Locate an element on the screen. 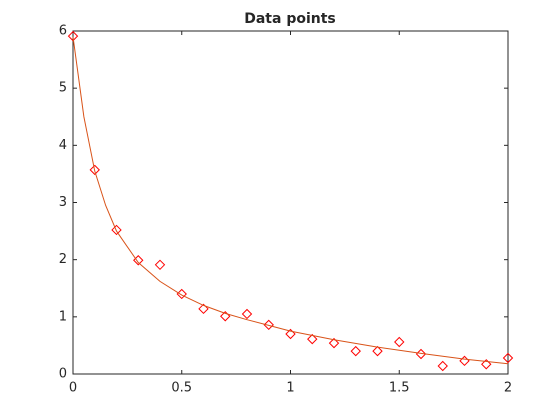 This screenshot has height=420, width=560. x-tick-label: 0.5 is located at coordinates (181, 388).